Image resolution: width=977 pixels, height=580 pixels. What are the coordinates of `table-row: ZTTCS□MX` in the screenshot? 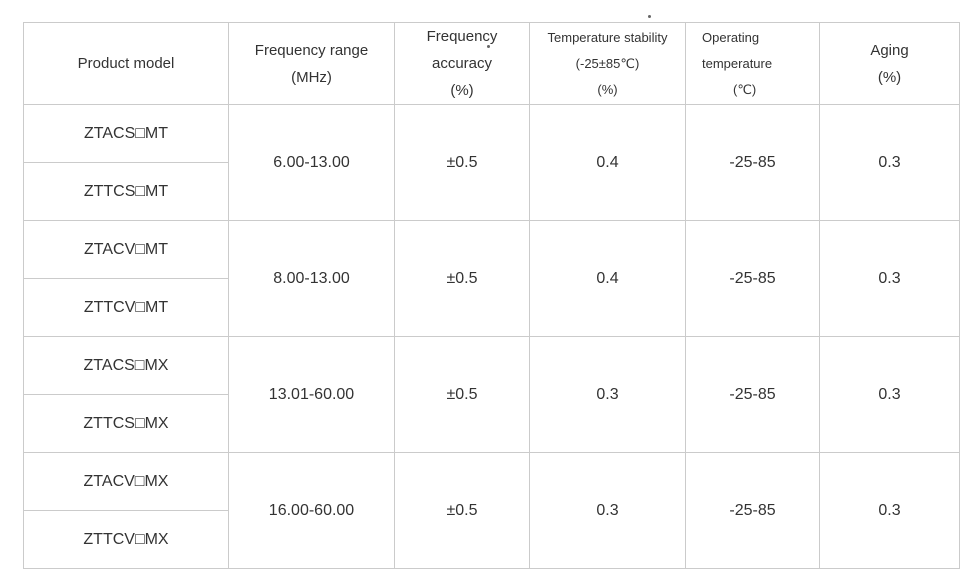 It's located at (491, 423).